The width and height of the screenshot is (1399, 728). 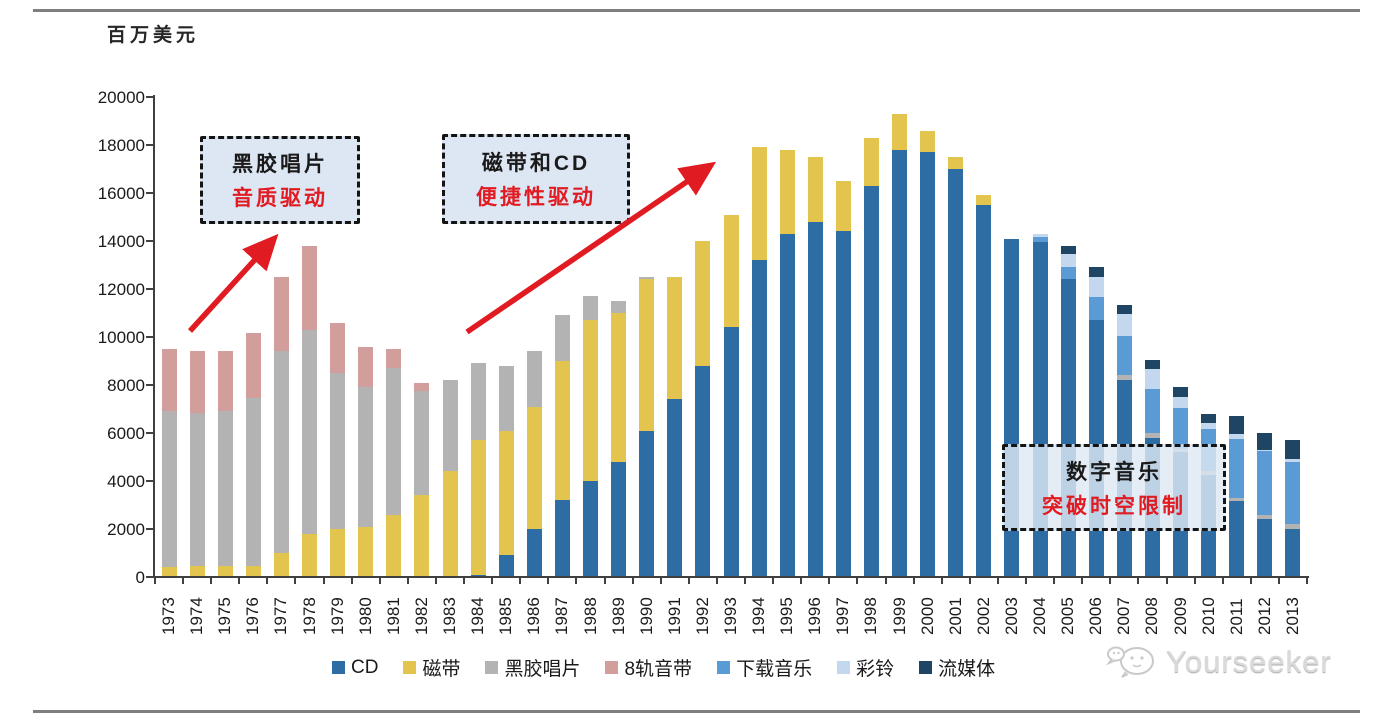 I want to click on bar-1990-黑胶唱片, so click(x=647, y=278).